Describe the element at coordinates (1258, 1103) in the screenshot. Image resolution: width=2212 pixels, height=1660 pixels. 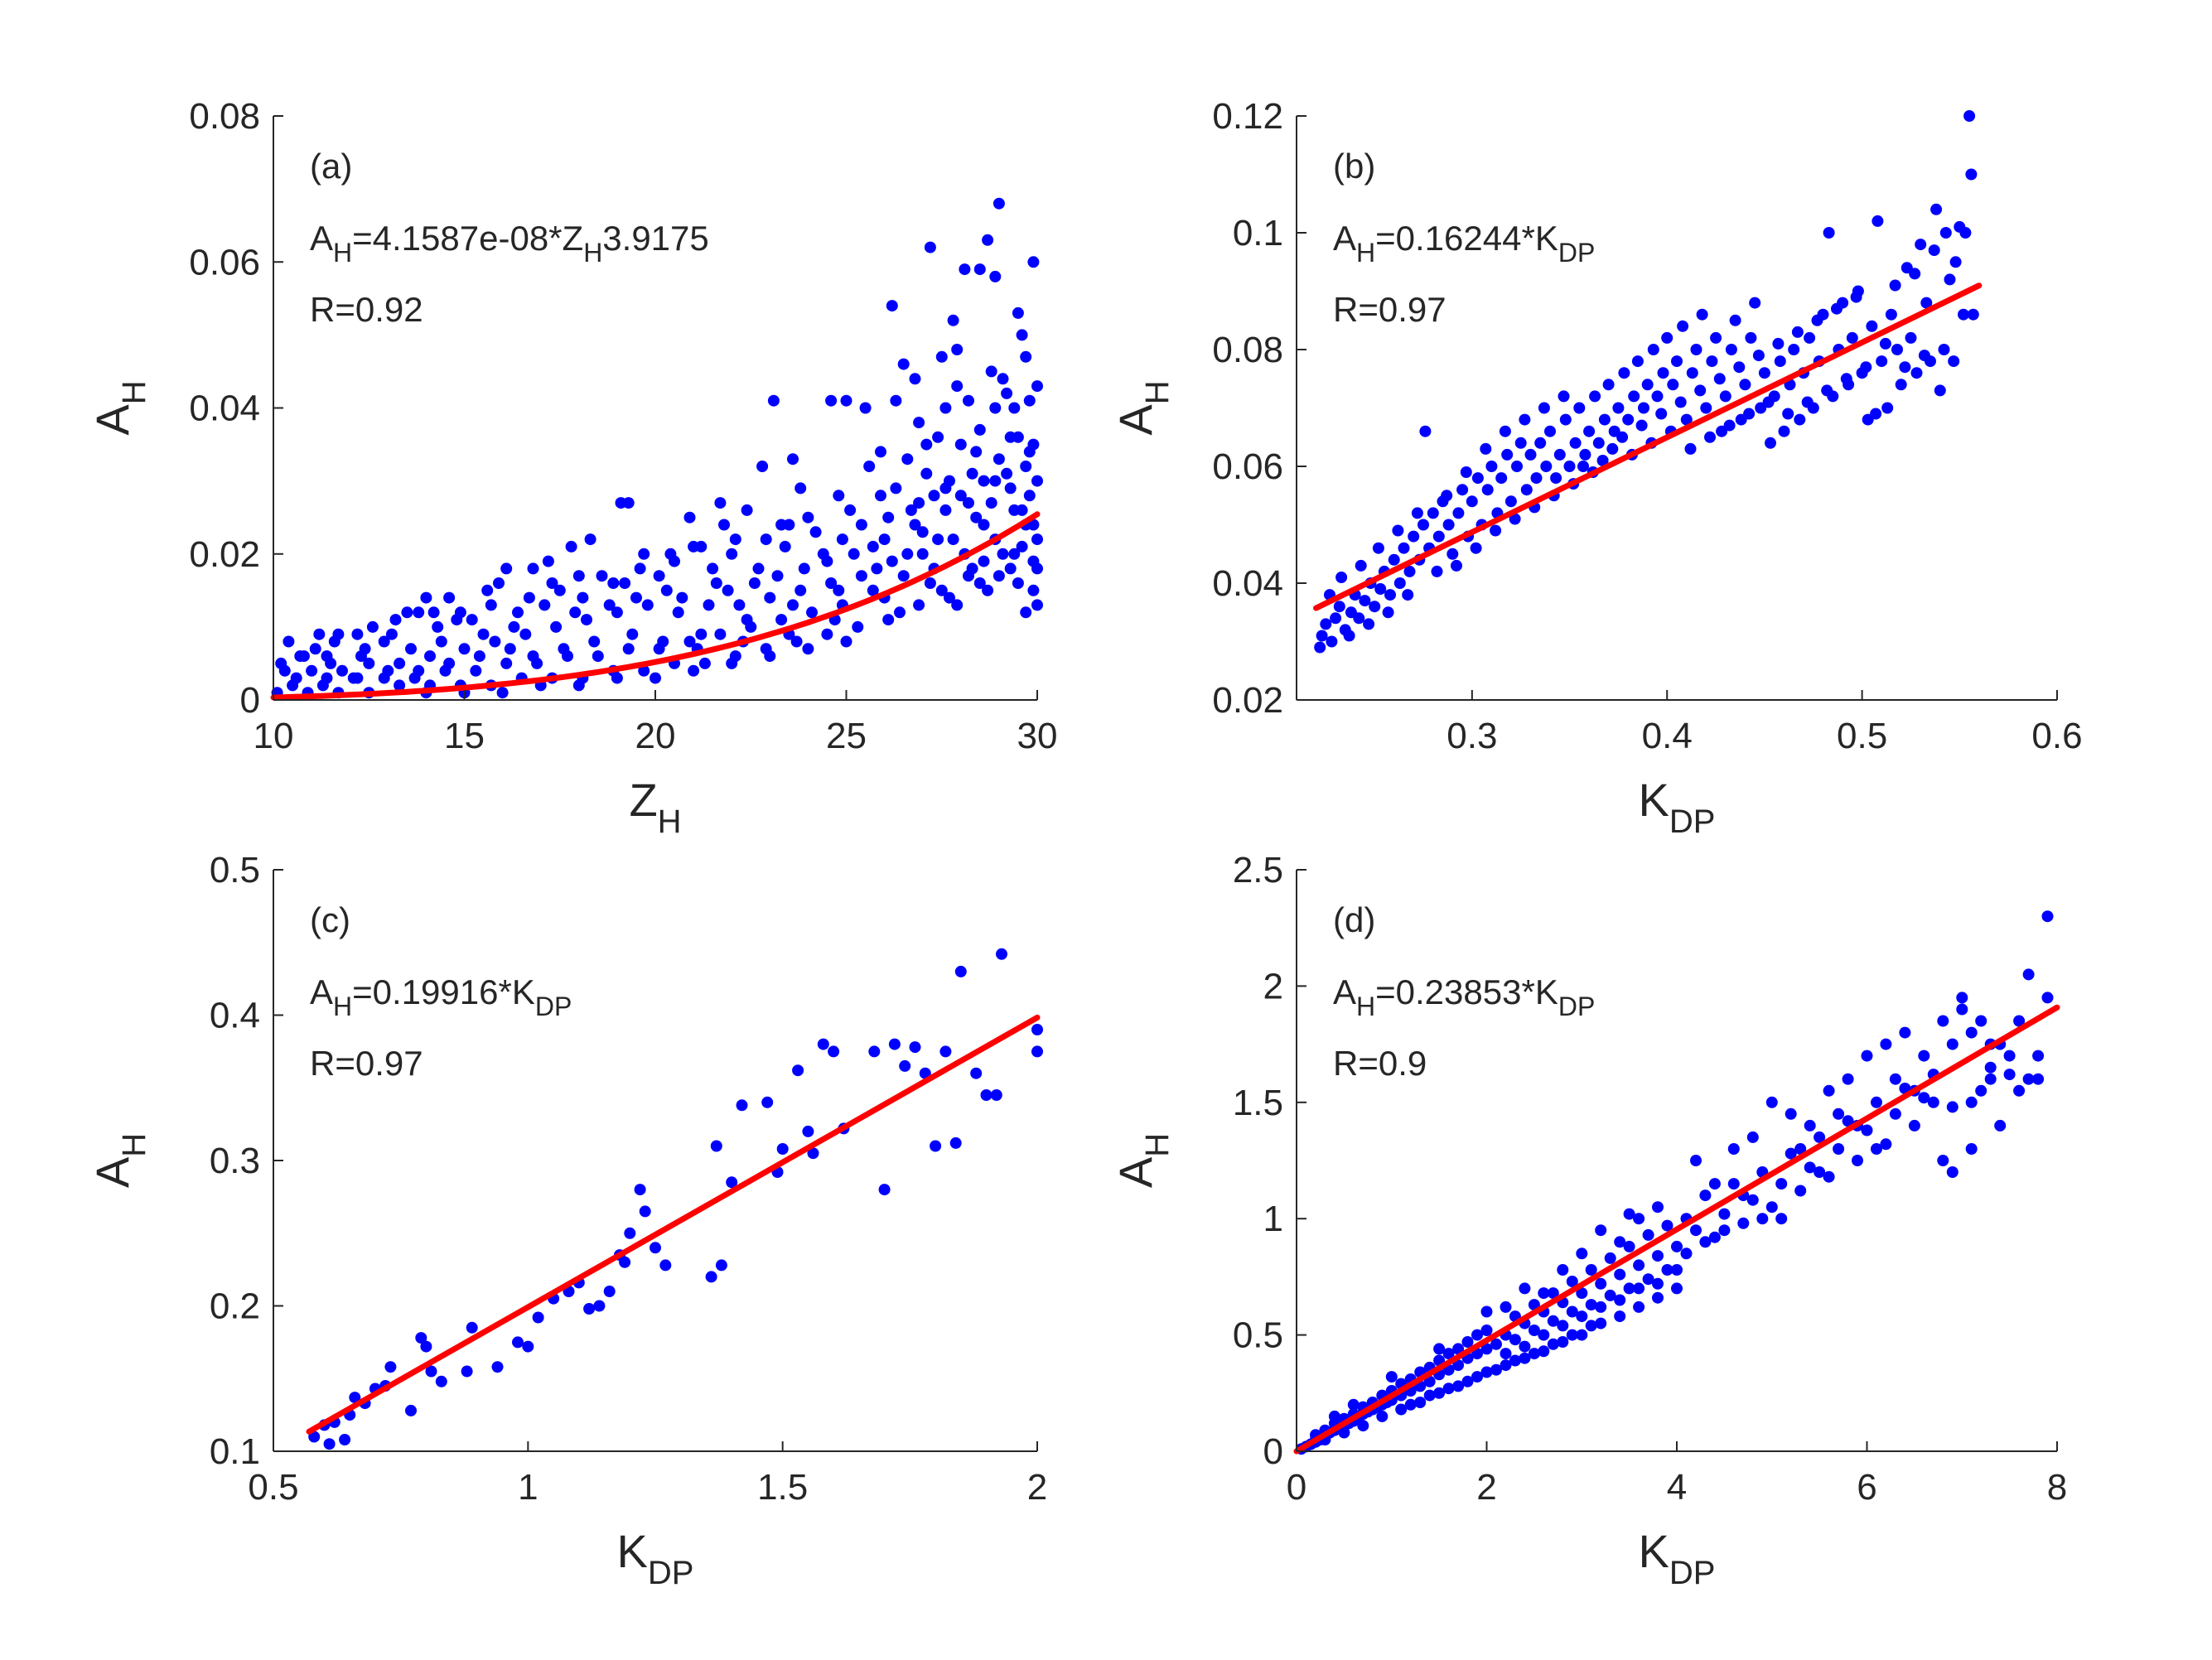
I see `y-tick-label: 1.5` at that location.